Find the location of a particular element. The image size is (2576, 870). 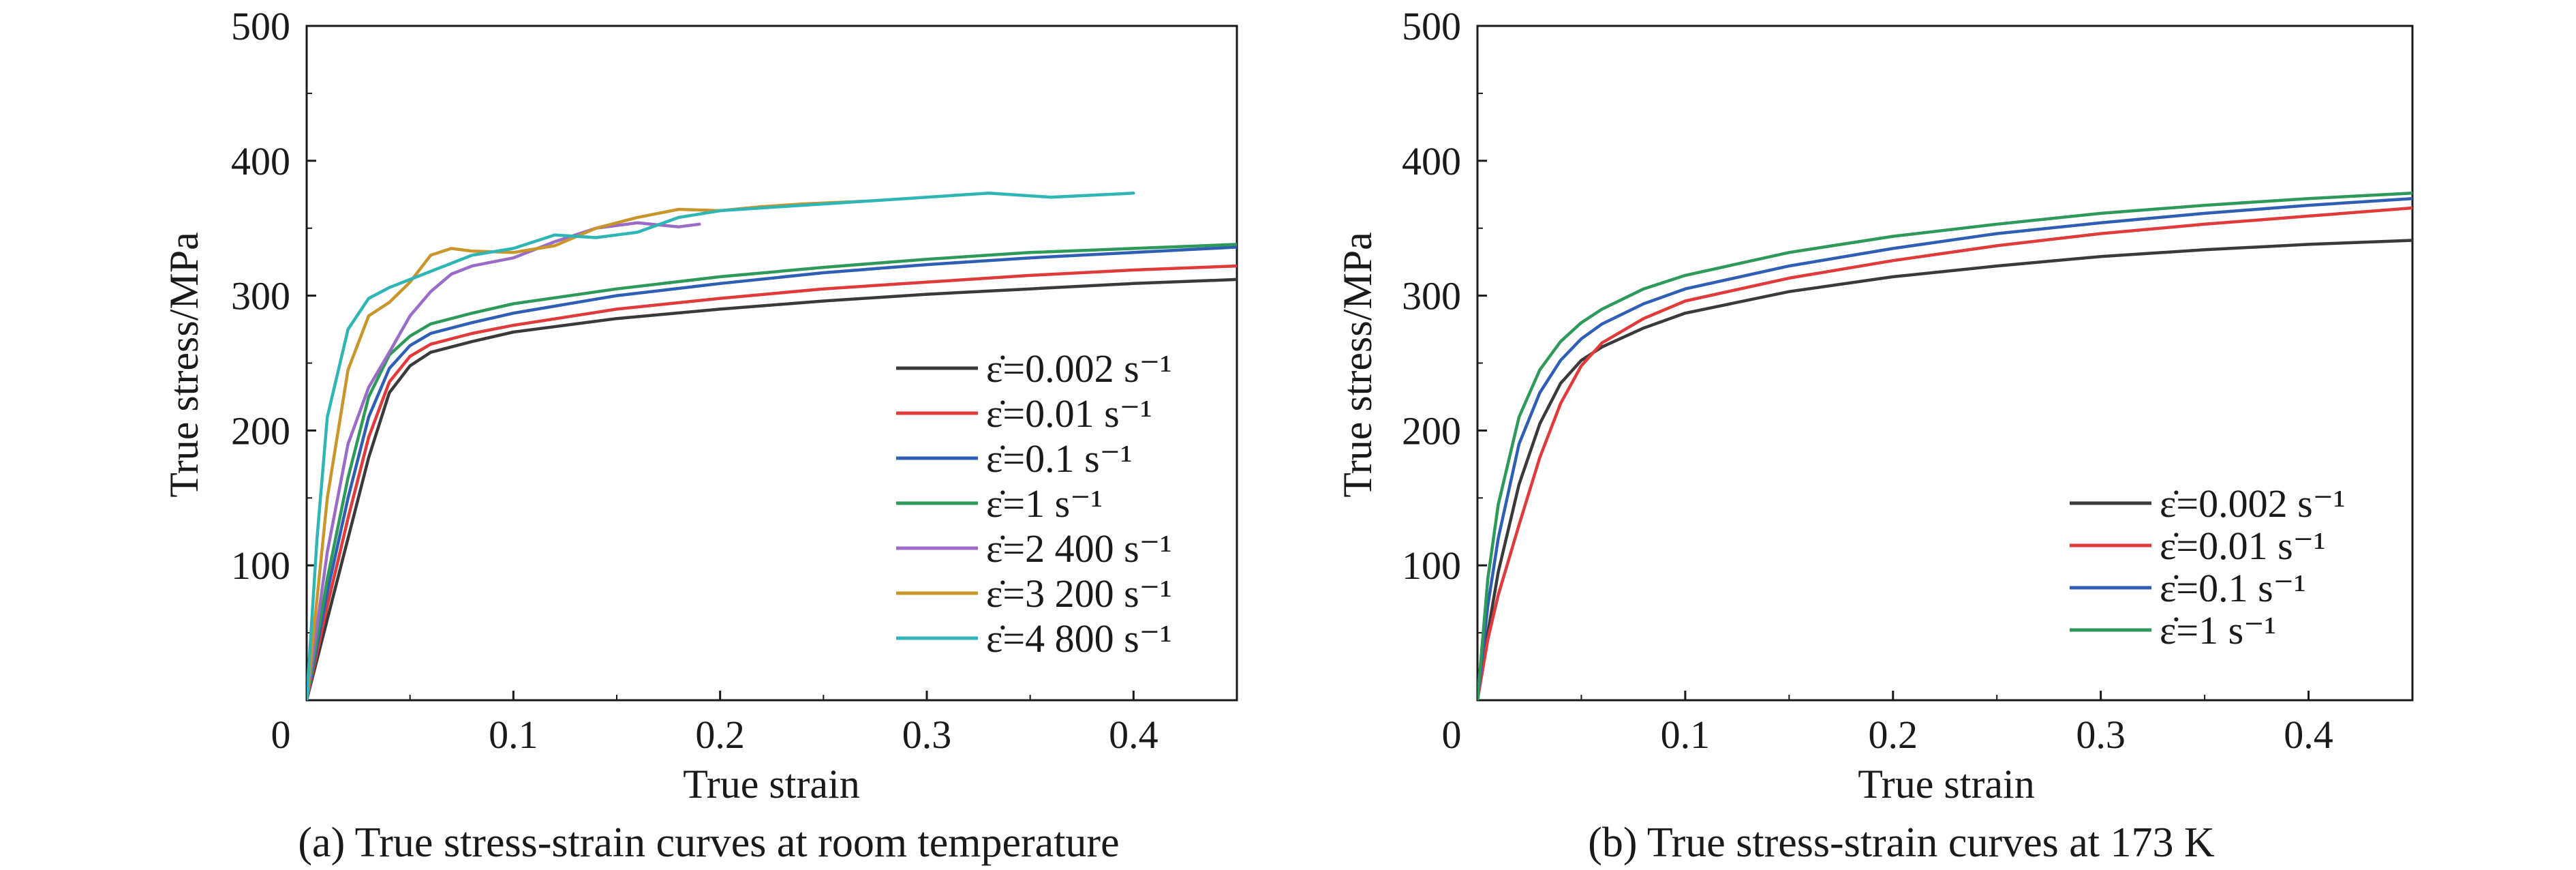

panel-b-xtick-label: 0.2 is located at coordinates (1894, 734).